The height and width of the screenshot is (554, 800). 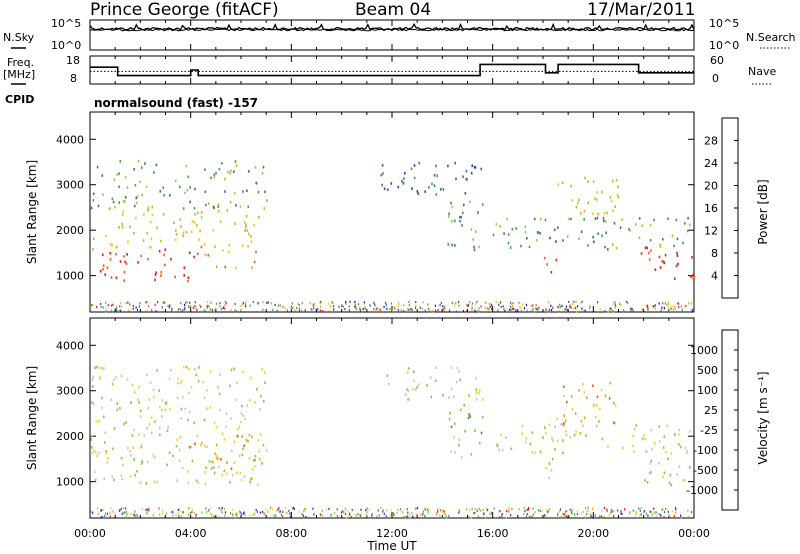 I want to click on power-ylabel: Slant Range [km], so click(x=32, y=212).